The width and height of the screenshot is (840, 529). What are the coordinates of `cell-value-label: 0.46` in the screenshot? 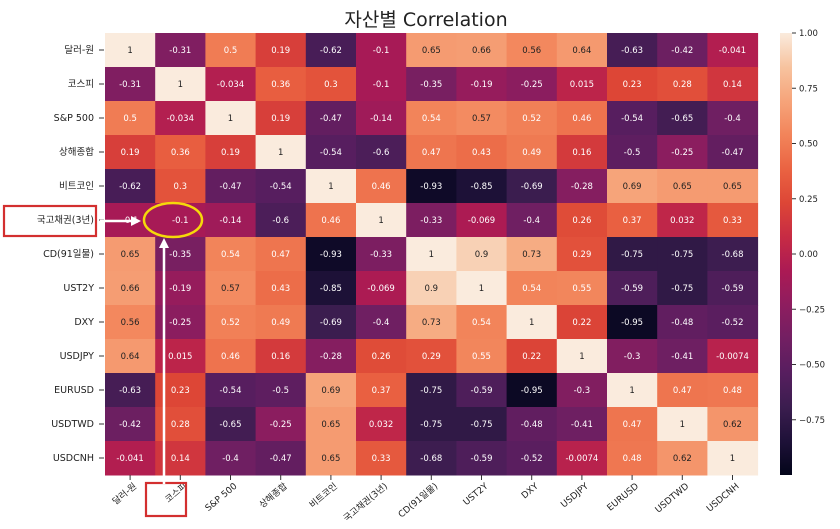 It's located at (230, 357).